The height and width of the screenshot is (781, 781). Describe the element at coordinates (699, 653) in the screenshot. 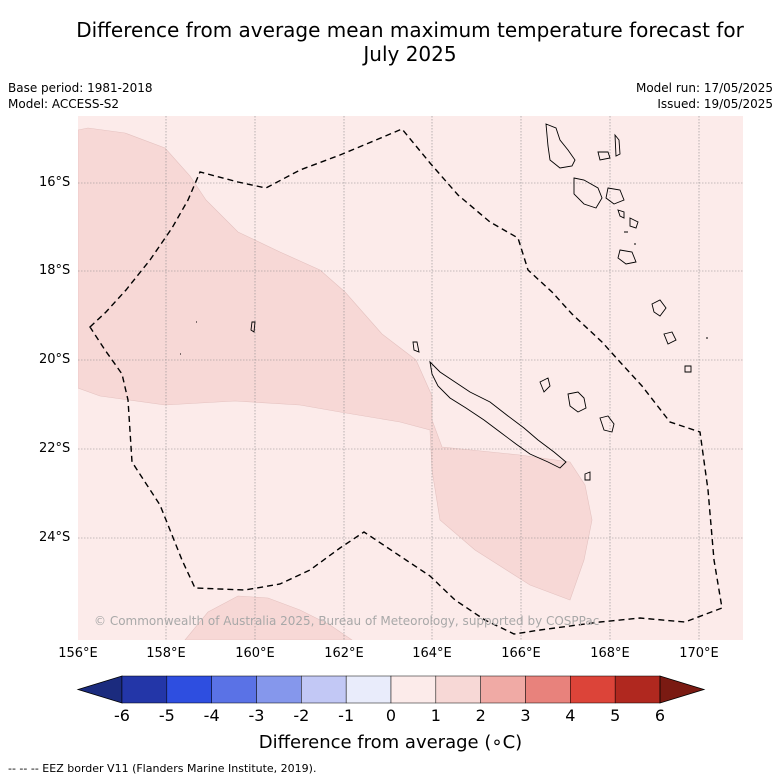

I see `lon-tick-170e: 170°E` at that location.